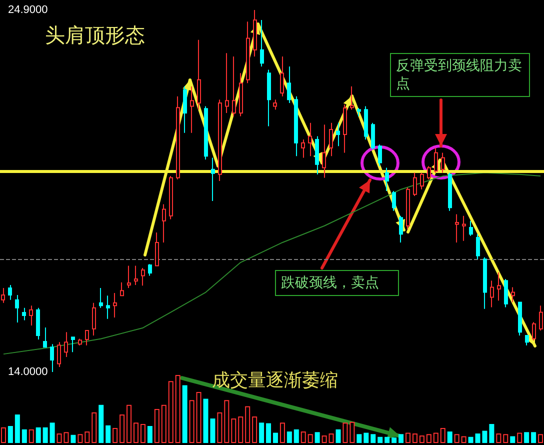 Image resolution: width=544 pixels, height=445 pixels. I want to click on annotation: 反弹受到颈线阻力卖点, so click(460, 75).